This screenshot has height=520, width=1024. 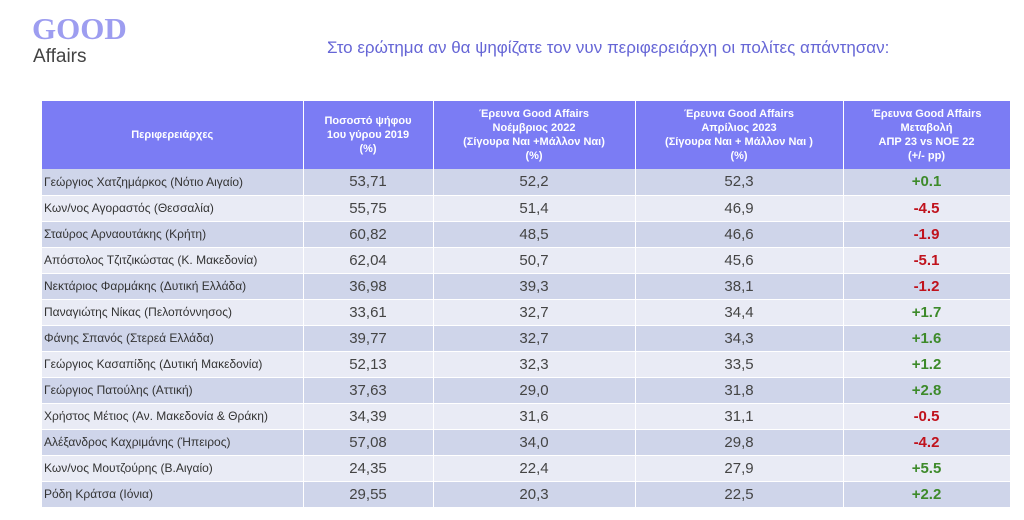 I want to click on header-line: (+/- pp), so click(x=926, y=156).